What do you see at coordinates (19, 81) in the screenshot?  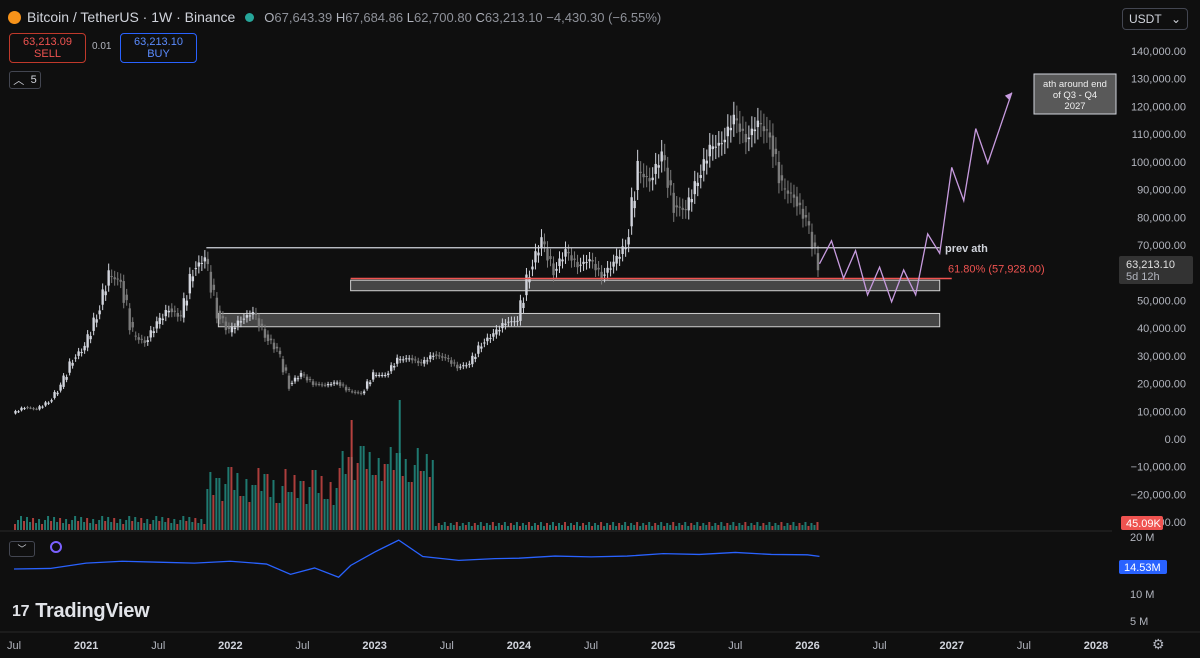 I see `chevron-up-icon: ︿` at bounding box center [19, 81].